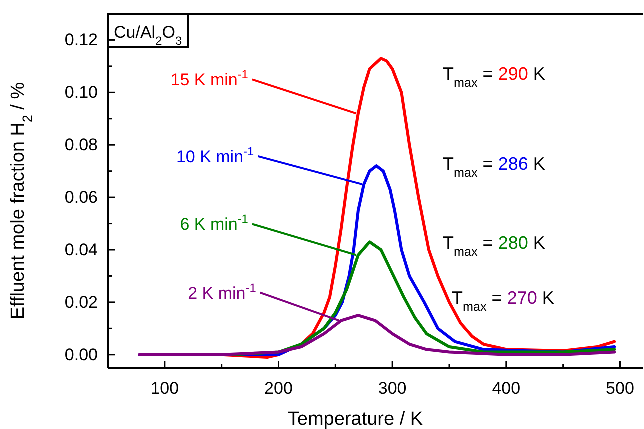 The width and height of the screenshot is (644, 429). I want to click on text: 2 K min$^{-1}$, so click(222, 291).